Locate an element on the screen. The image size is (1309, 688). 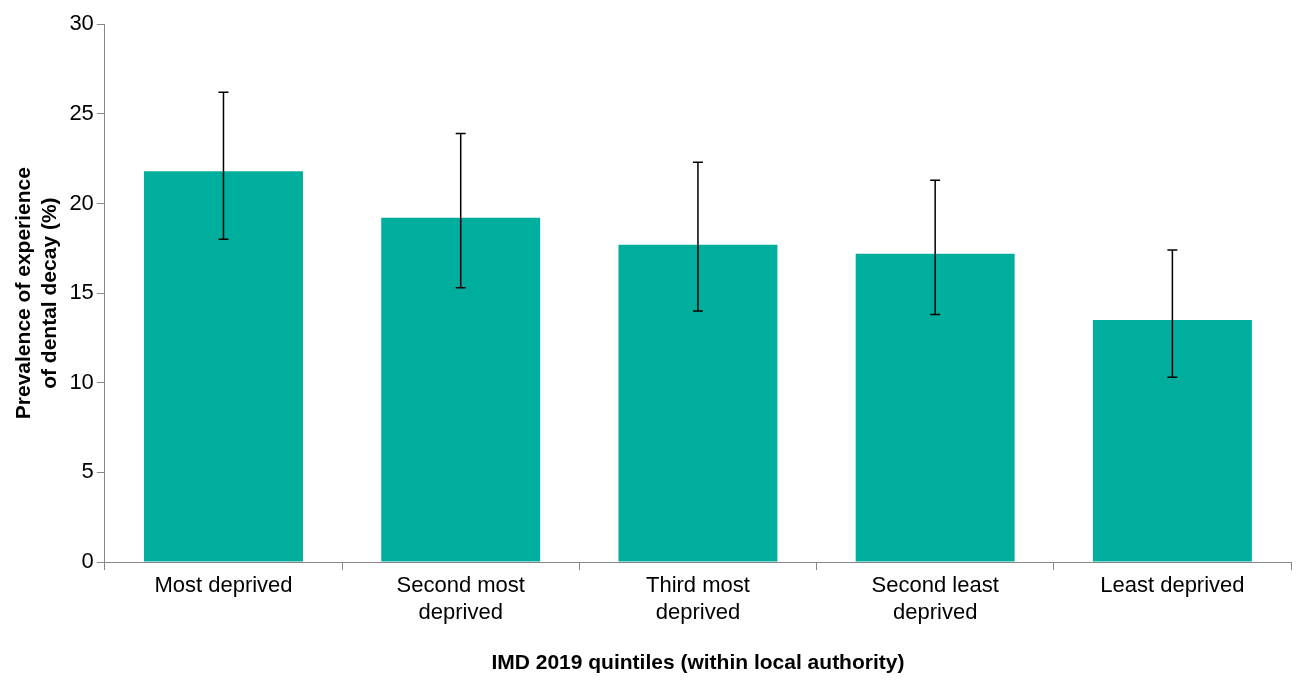
y-tick-label: 15 is located at coordinates (81, 292).